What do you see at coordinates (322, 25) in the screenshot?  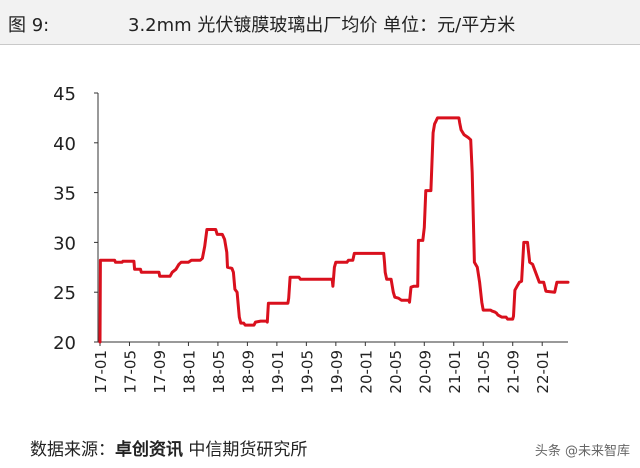 I see `chart-title: 3.2mm 光伏镀膜玻璃出厂均价 单位：元/平方米` at bounding box center [322, 25].